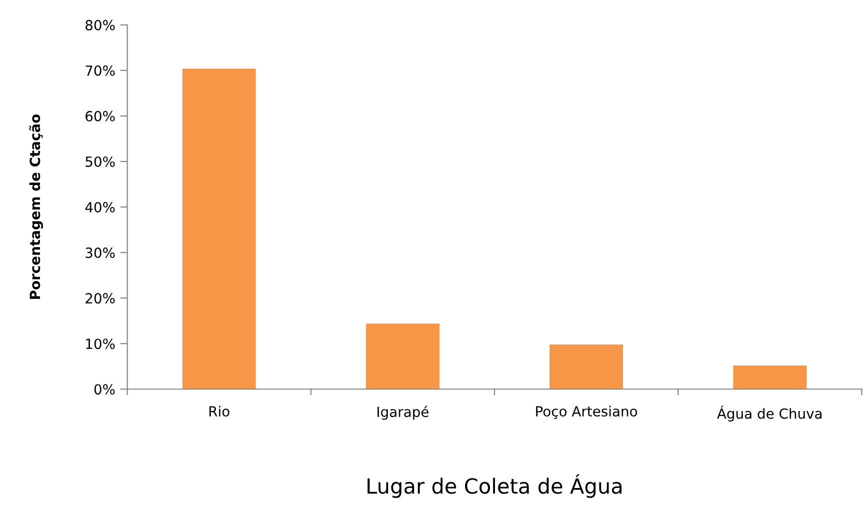  Describe the element at coordinates (769, 414) in the screenshot. I see `x-tick-label: Água de Chuva` at that location.